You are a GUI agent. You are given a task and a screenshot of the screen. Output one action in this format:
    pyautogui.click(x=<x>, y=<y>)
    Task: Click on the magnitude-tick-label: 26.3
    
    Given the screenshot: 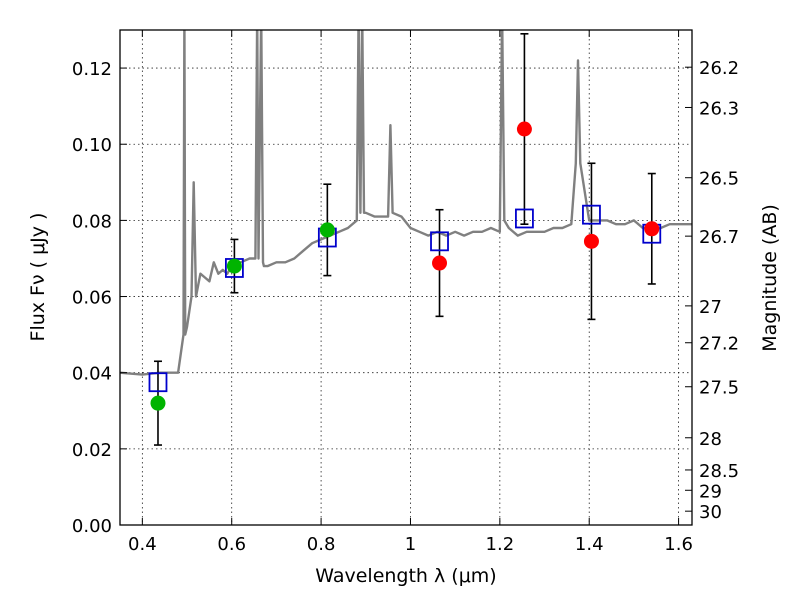 What is the action you would take?
    pyautogui.click(x=719, y=108)
    